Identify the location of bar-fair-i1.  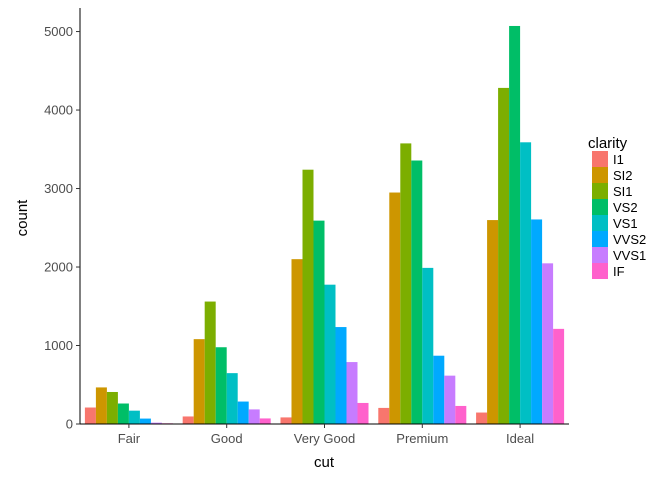
(90, 415).